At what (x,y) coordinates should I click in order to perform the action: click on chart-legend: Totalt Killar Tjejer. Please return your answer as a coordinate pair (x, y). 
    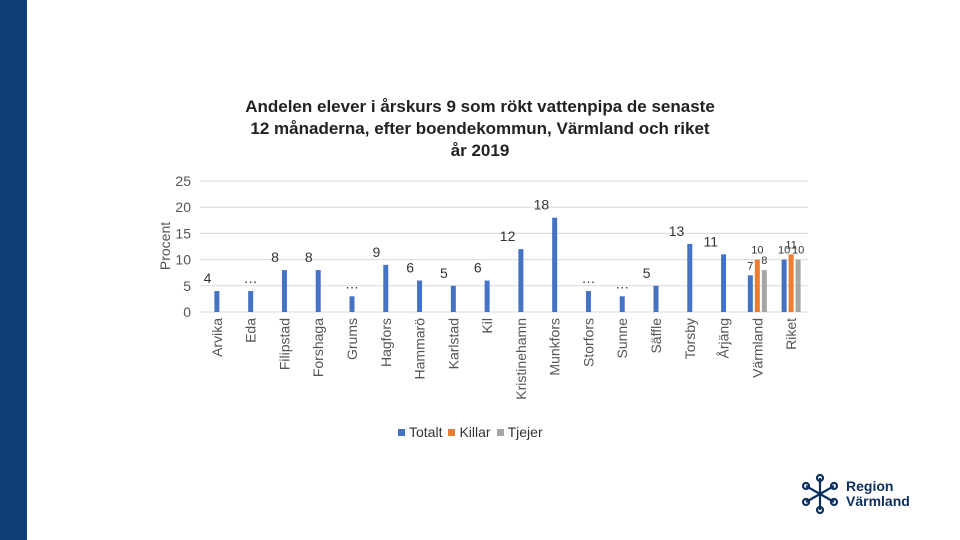
    Looking at the image, I should click on (470, 432).